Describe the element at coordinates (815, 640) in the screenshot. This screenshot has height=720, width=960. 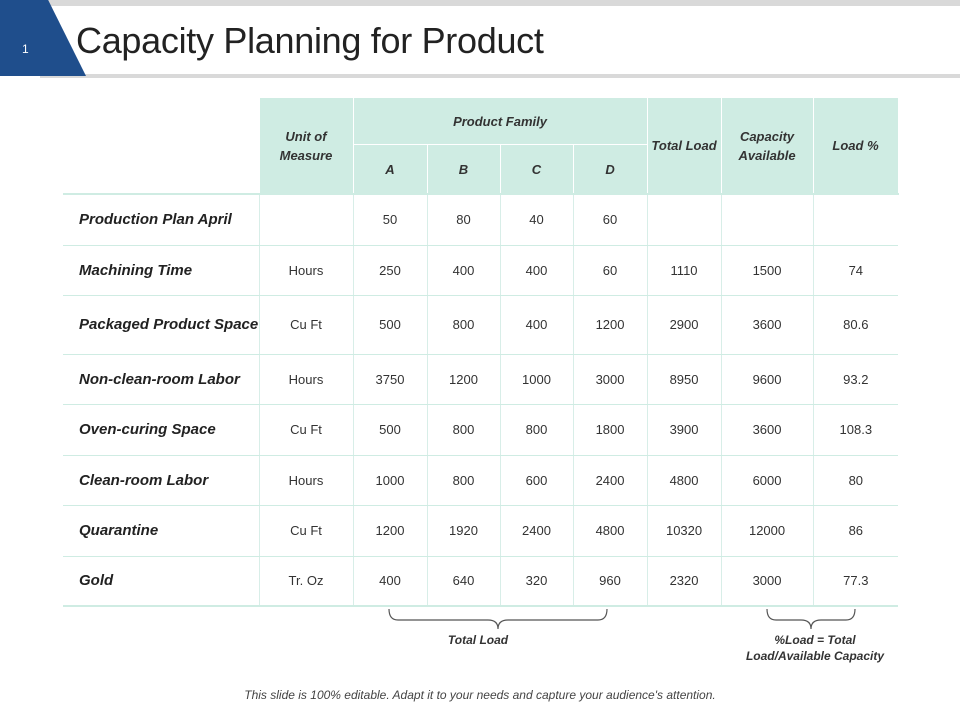
I see `load-formula-line1: %Load = Total` at that location.